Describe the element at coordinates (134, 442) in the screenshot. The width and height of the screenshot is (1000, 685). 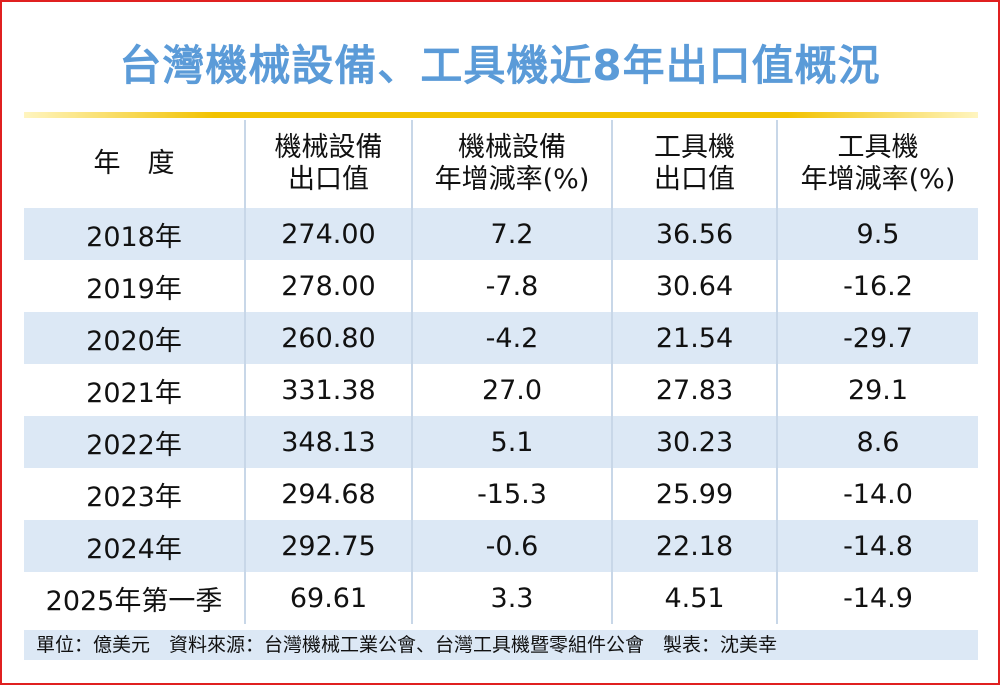
I see `row-label: 2022年` at that location.